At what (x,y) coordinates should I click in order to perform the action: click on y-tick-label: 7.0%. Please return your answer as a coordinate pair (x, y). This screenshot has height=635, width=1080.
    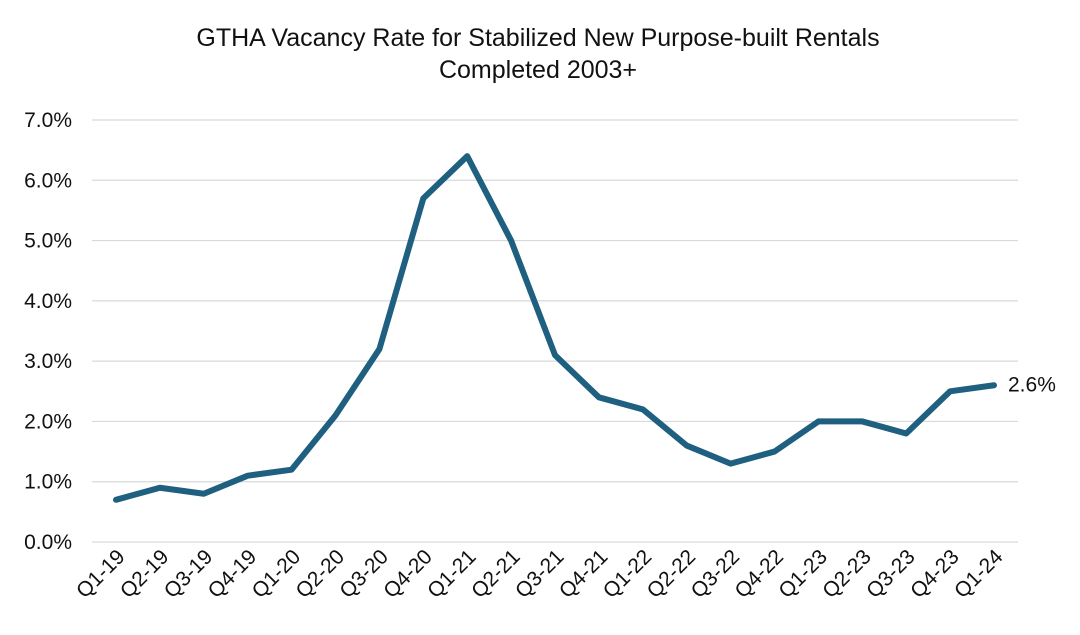
    Looking at the image, I should click on (48, 120).